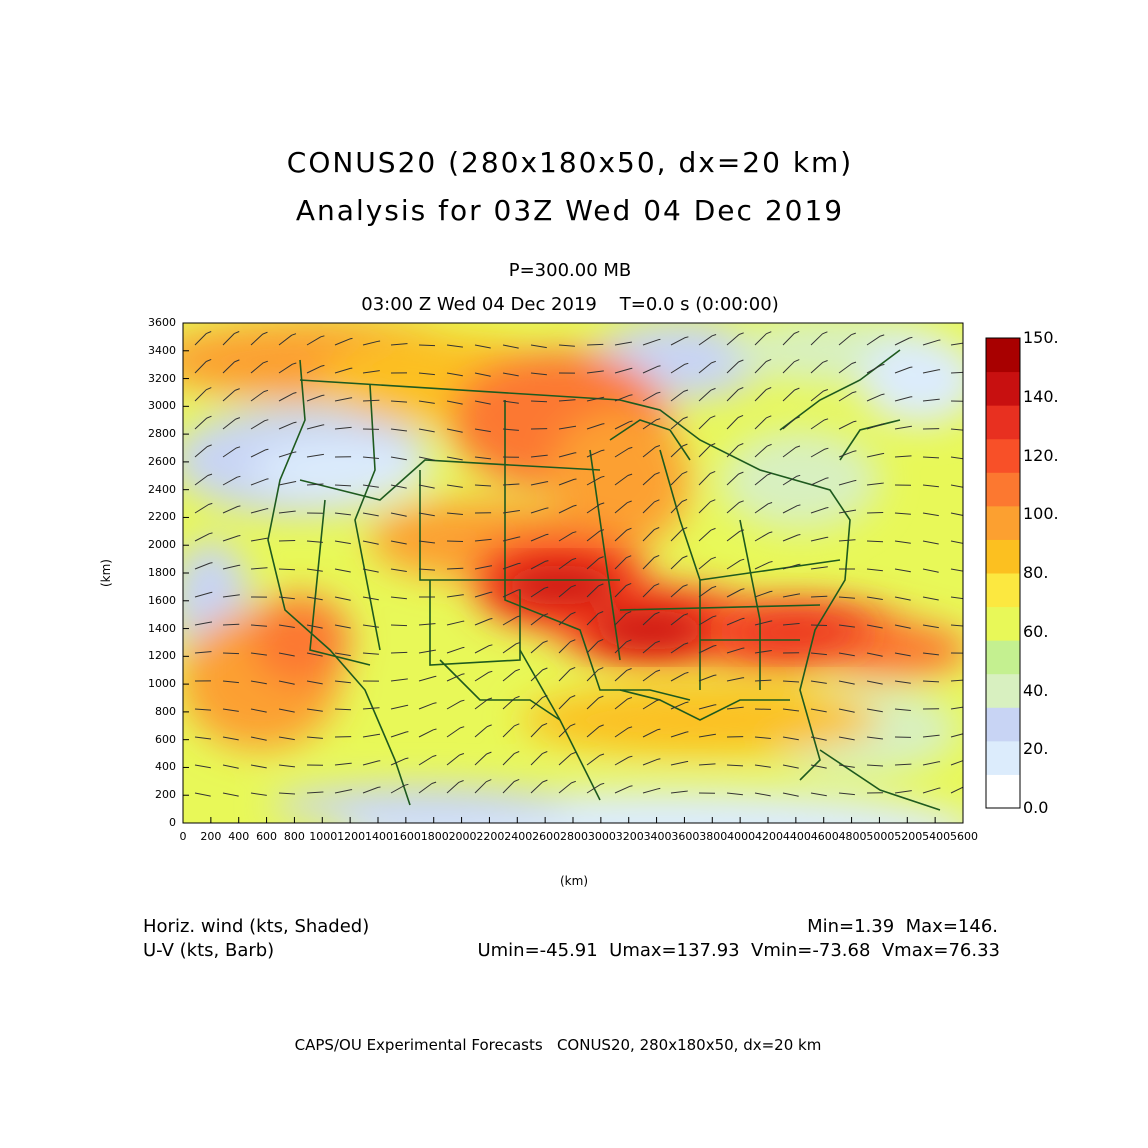 The width and height of the screenshot is (1148, 1148). What do you see at coordinates (796, 836) in the screenshot?
I see `x-tick-label: 4400` at bounding box center [796, 836].